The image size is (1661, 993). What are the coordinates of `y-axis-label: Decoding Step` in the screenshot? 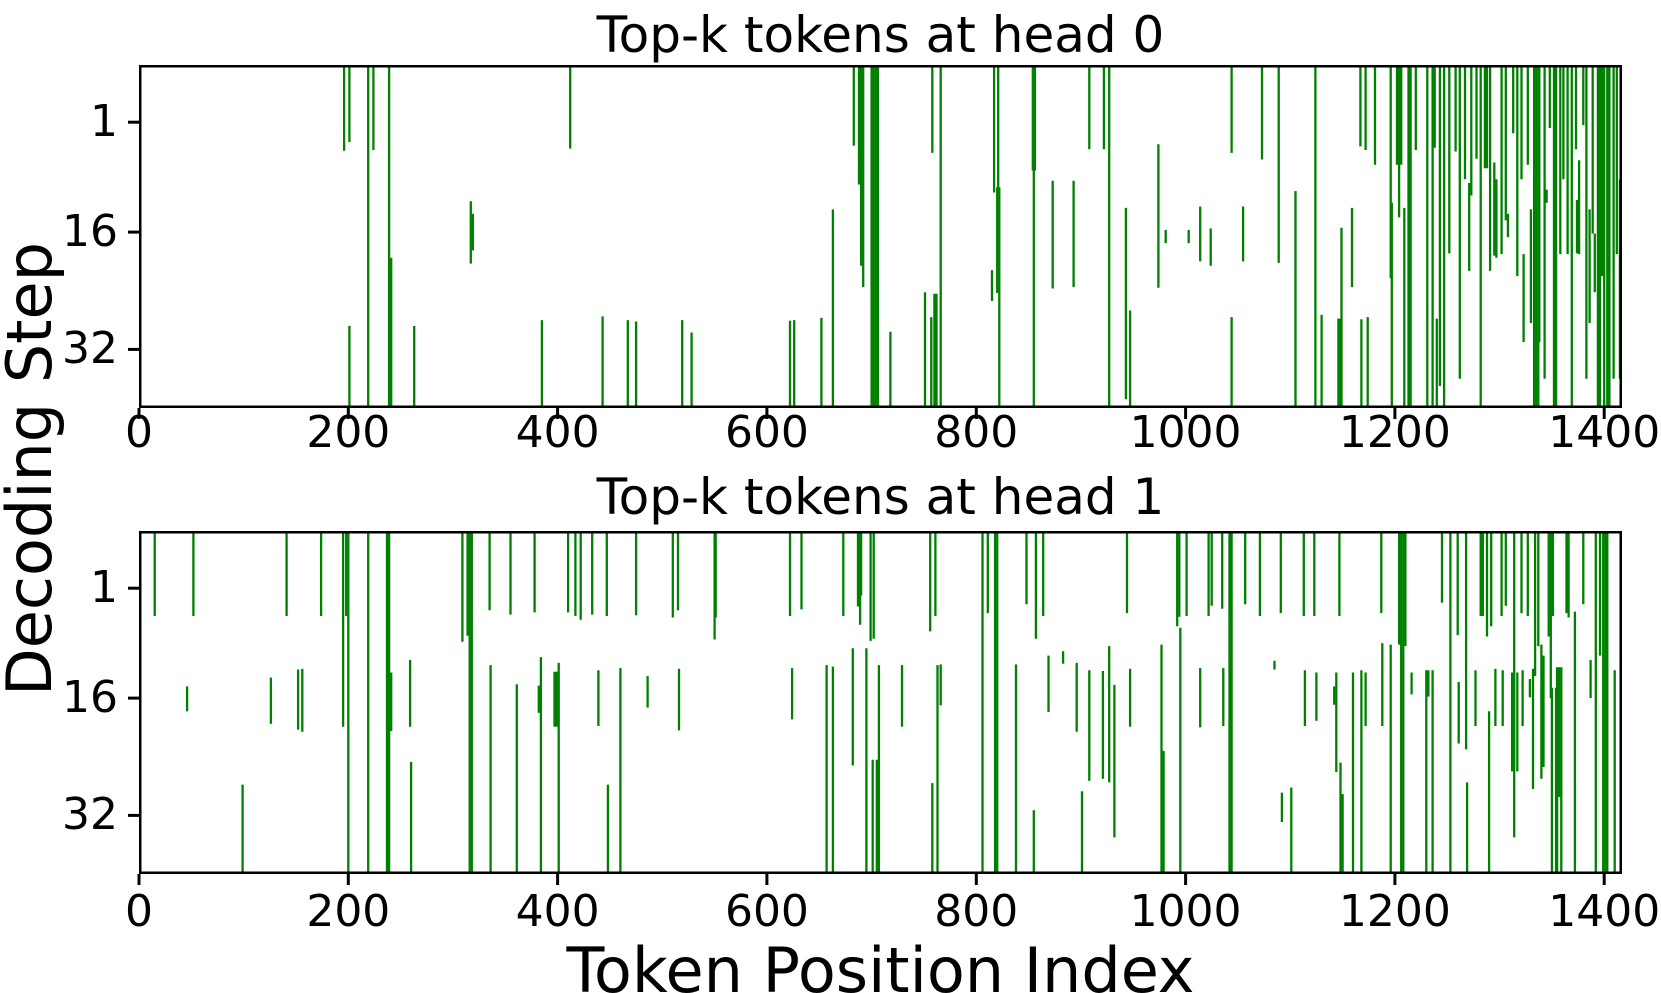 It's located at (33, 469).